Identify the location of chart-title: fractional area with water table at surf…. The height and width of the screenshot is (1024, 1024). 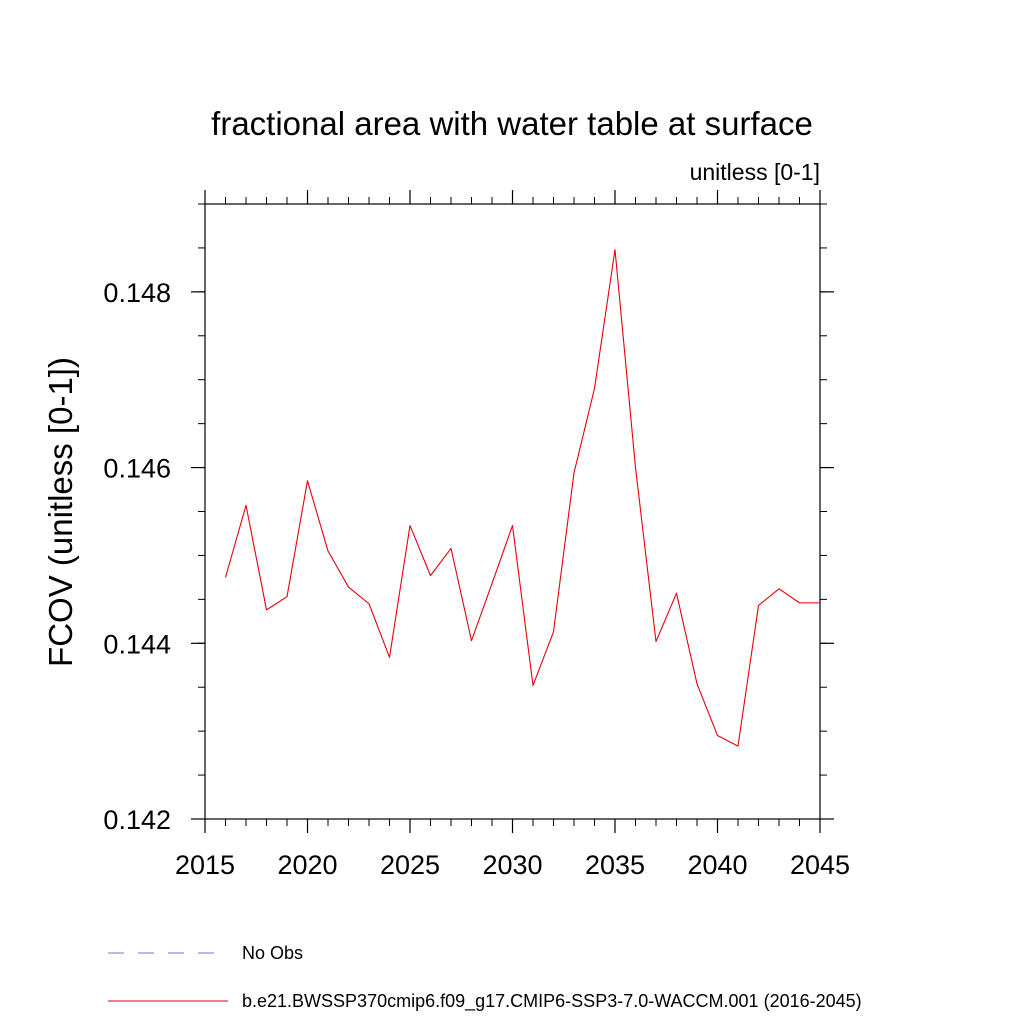
(512, 123).